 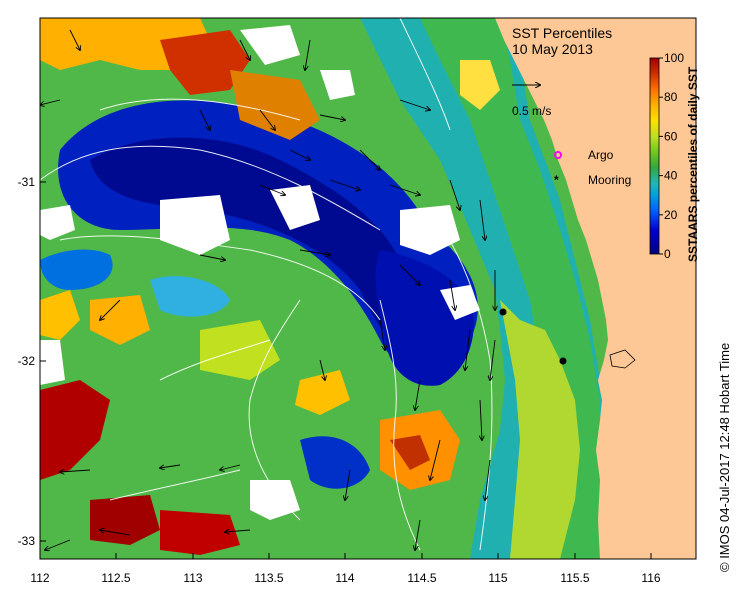 I want to click on y-tick-label: -32, so click(x=27, y=361).